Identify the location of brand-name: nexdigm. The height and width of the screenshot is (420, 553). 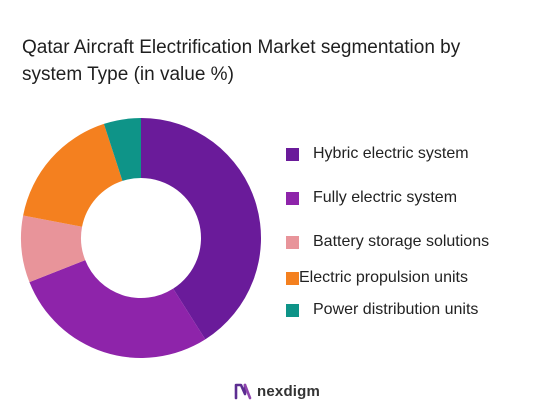
(289, 391).